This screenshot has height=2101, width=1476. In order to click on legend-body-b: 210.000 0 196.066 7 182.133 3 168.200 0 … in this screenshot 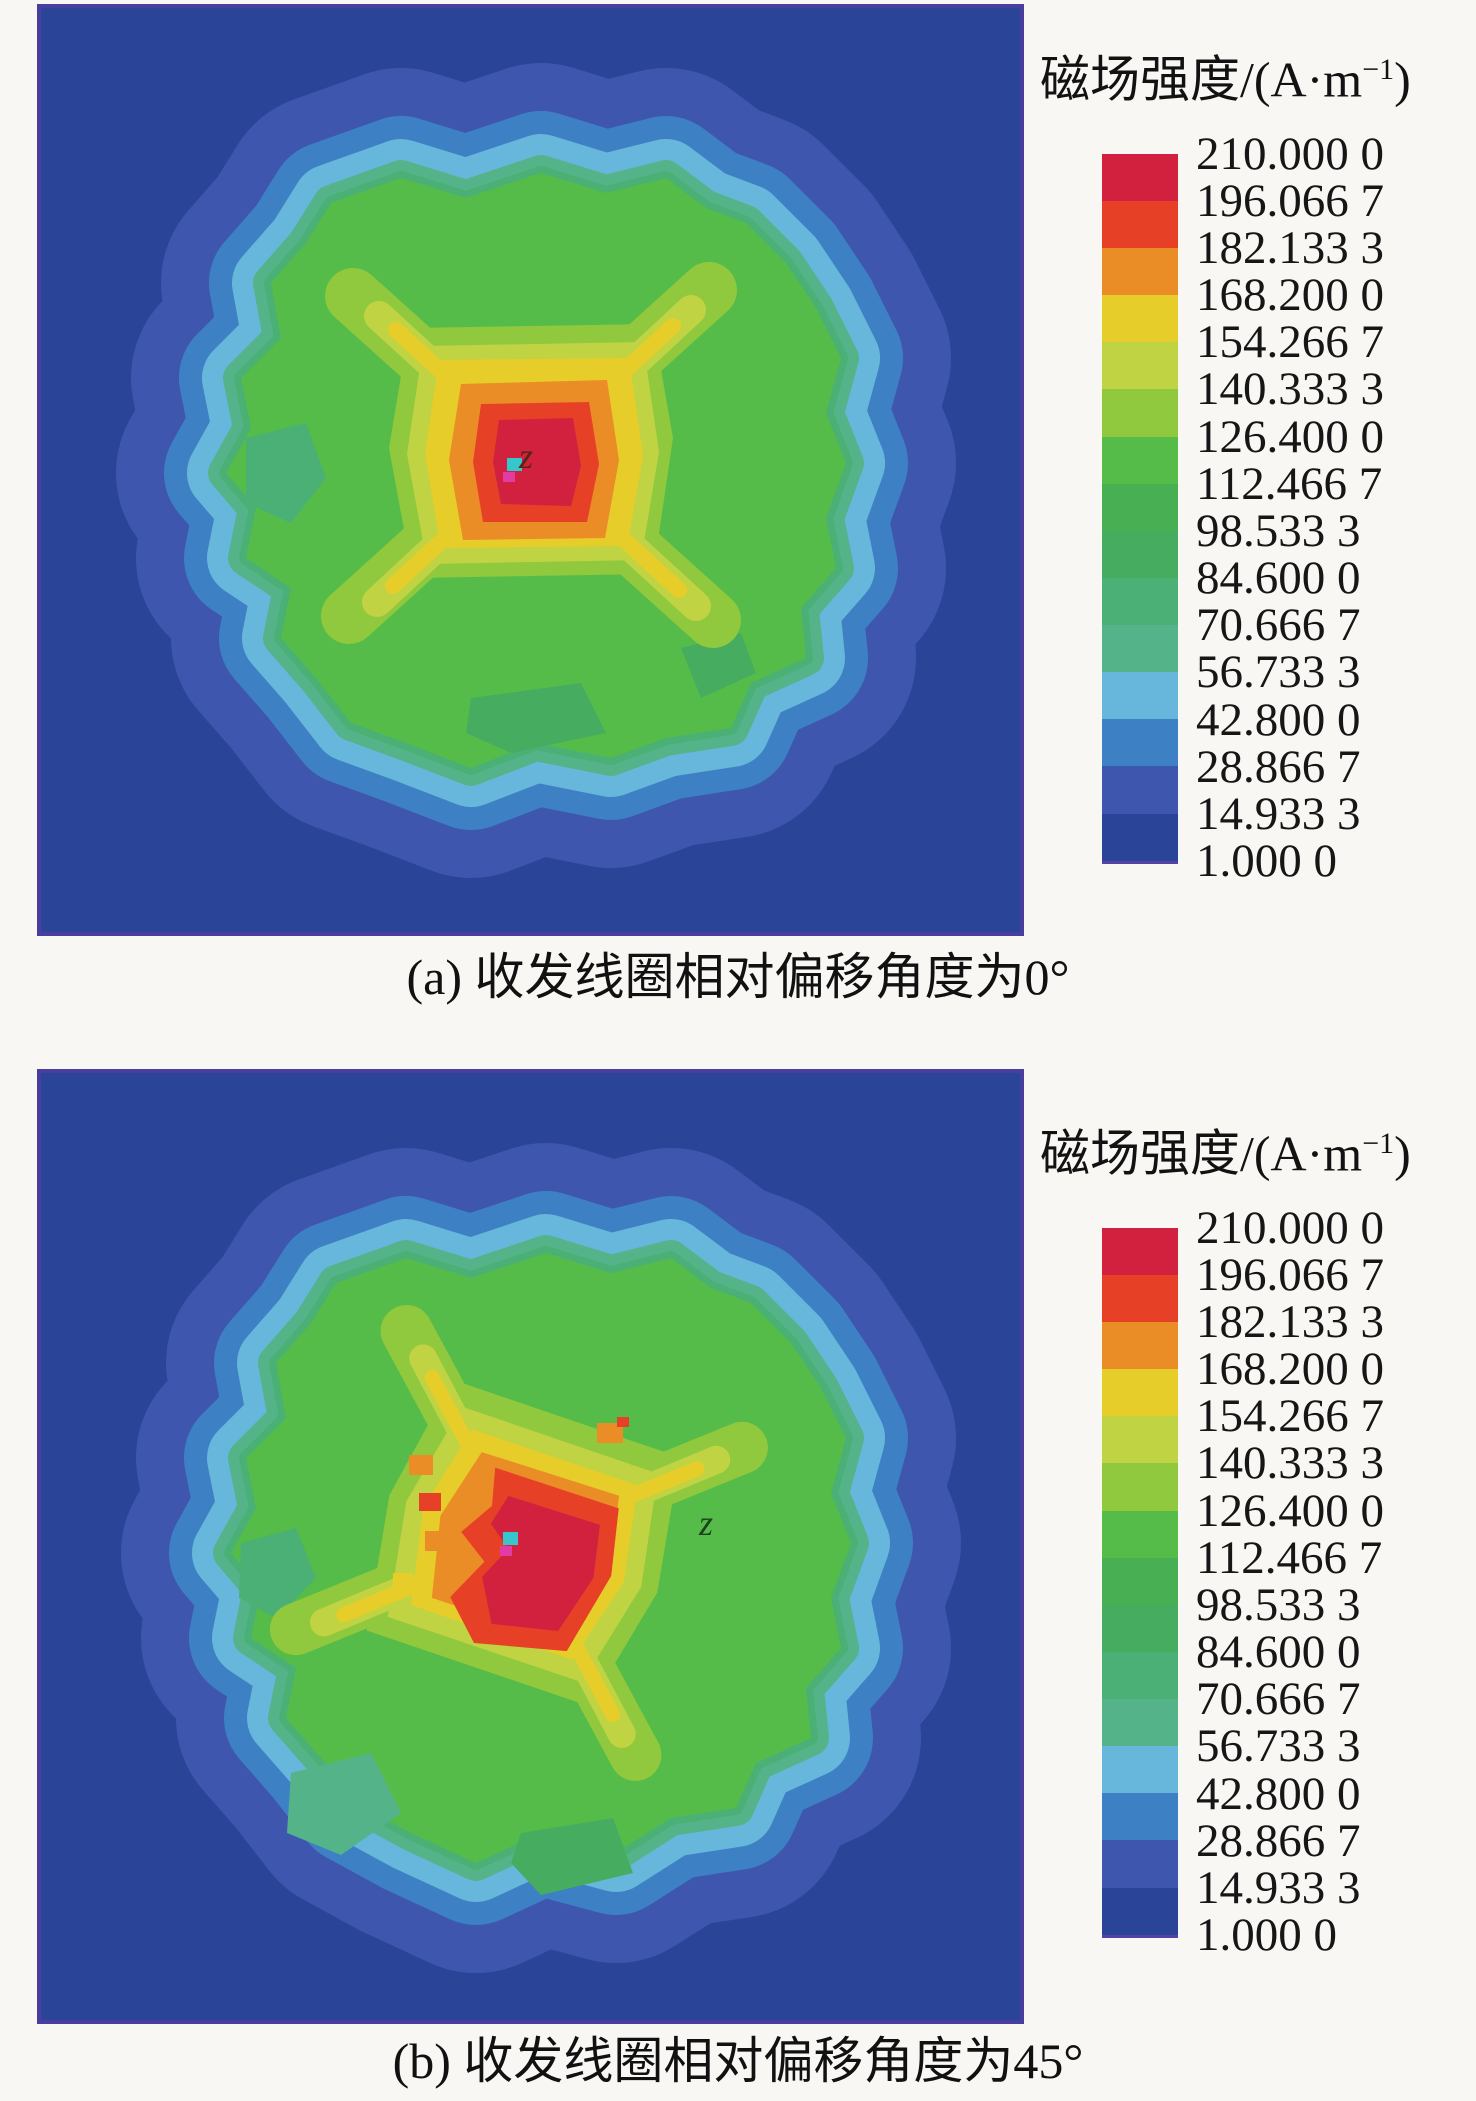, I will do `click(1289, 1582)`.